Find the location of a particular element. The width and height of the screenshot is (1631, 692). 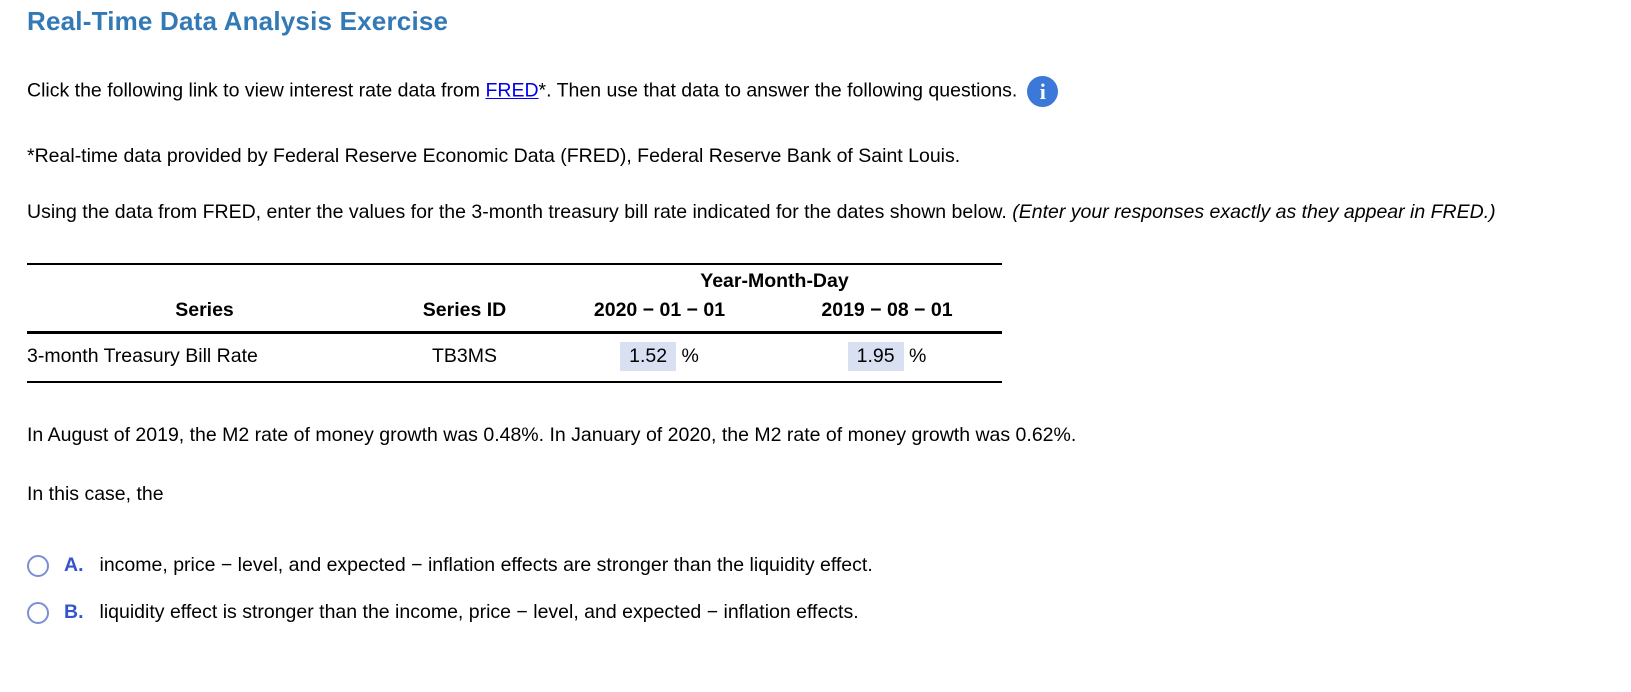

series-id-cell: TB3MS is located at coordinates (464, 357).